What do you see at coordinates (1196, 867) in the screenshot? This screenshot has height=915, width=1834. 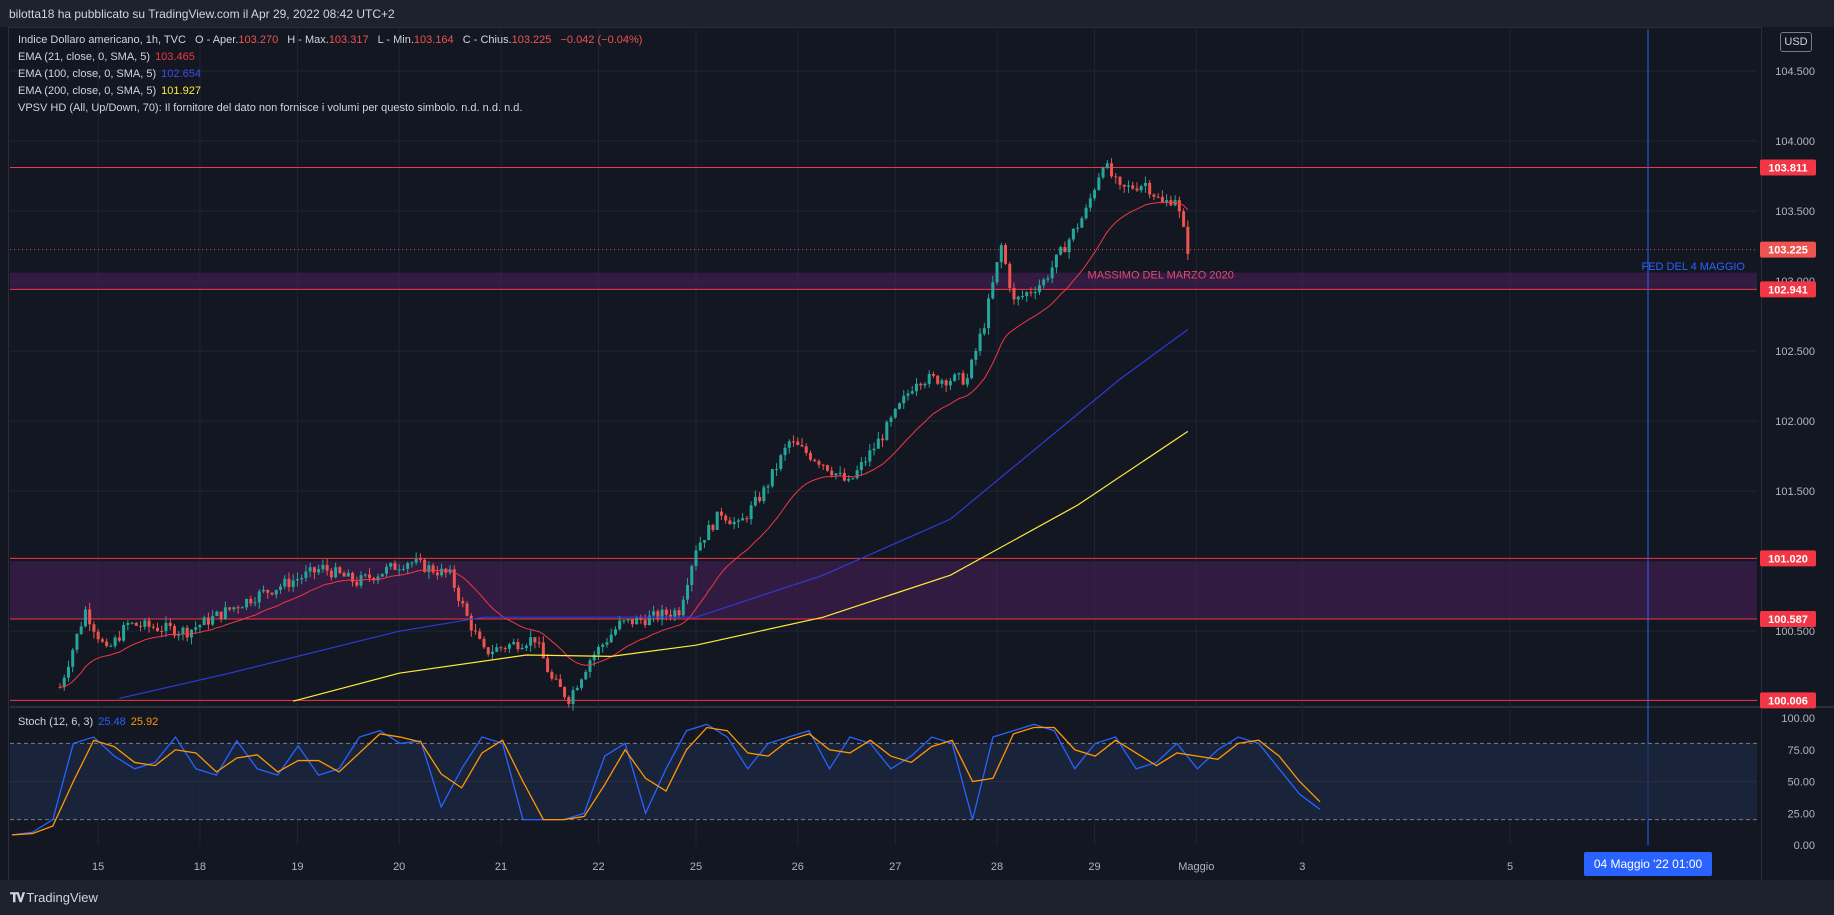 I see `time-tick-label: Maggio` at bounding box center [1196, 867].